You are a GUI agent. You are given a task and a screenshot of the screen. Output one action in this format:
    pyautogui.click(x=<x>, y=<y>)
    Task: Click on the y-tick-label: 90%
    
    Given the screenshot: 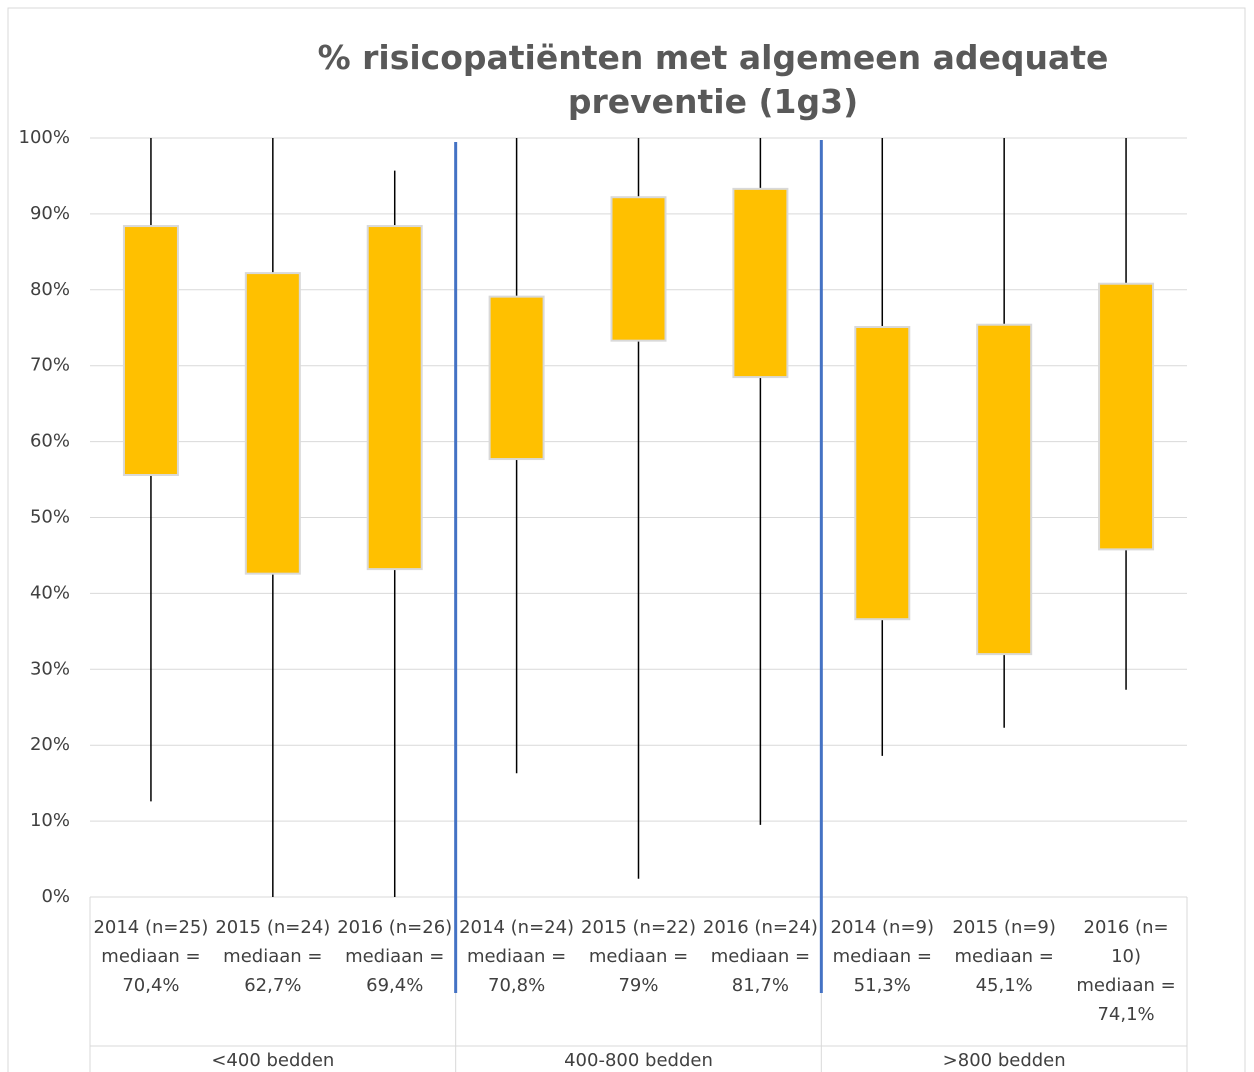 What is the action you would take?
    pyautogui.click(x=50, y=213)
    